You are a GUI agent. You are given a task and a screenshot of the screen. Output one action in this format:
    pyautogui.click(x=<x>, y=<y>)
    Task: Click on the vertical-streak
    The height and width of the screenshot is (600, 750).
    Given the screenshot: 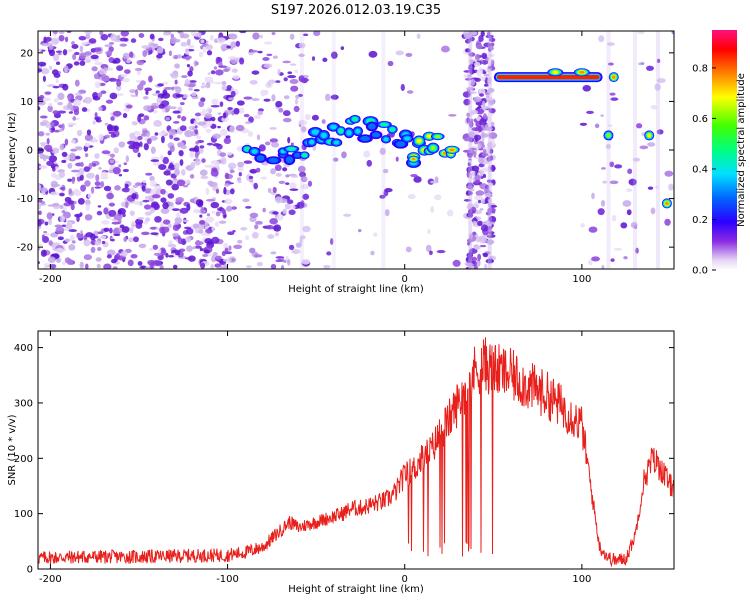 What is the action you would take?
    pyautogui.click(x=489, y=150)
    